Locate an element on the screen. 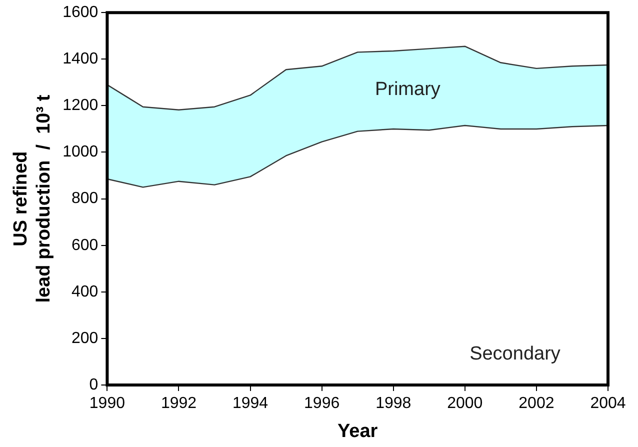 Image resolution: width=638 pixels, height=447 pixels. y-tick-label: 1000 is located at coordinates (80, 152).